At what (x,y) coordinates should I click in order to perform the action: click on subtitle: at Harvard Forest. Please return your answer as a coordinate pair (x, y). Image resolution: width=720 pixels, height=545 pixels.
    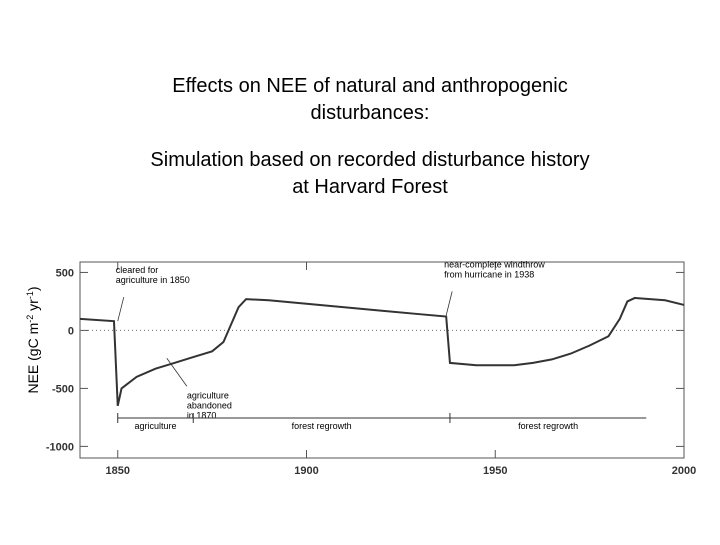
    Looking at the image, I should click on (370, 187).